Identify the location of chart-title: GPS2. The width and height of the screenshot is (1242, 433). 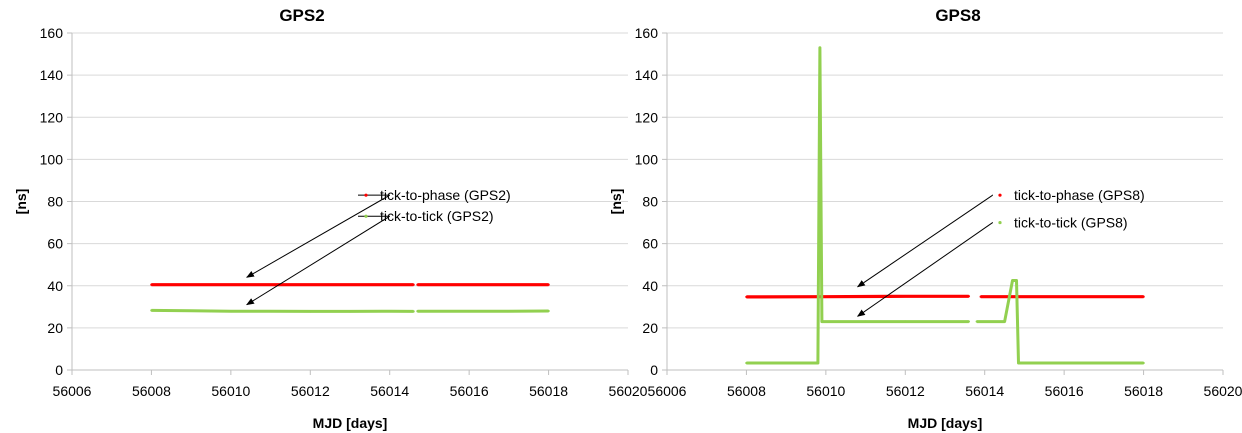
(301, 15).